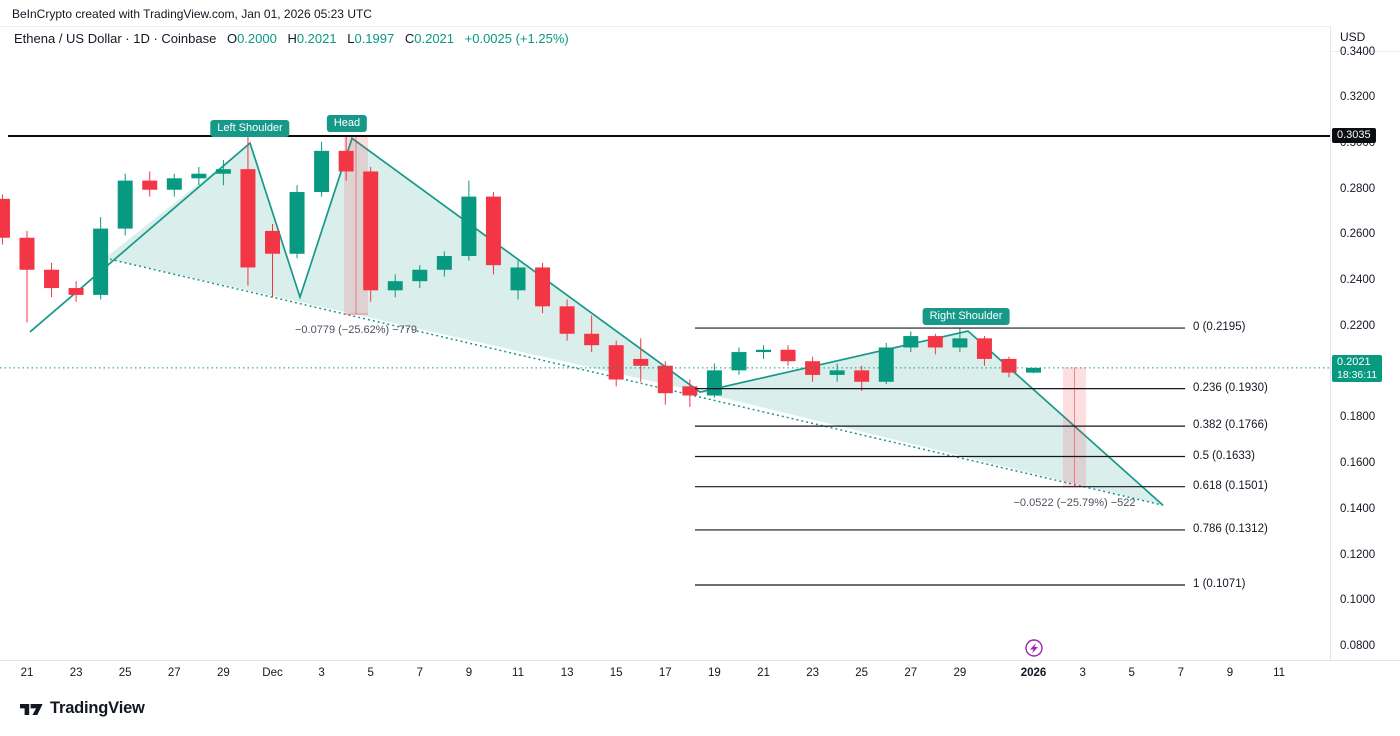 The image size is (1400, 736). What do you see at coordinates (232, 38) in the screenshot?
I see `open-letter: O` at bounding box center [232, 38].